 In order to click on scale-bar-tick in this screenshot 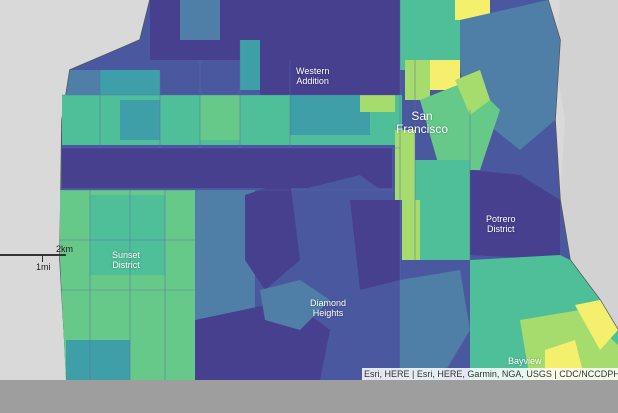, I will do `click(42, 258)`.